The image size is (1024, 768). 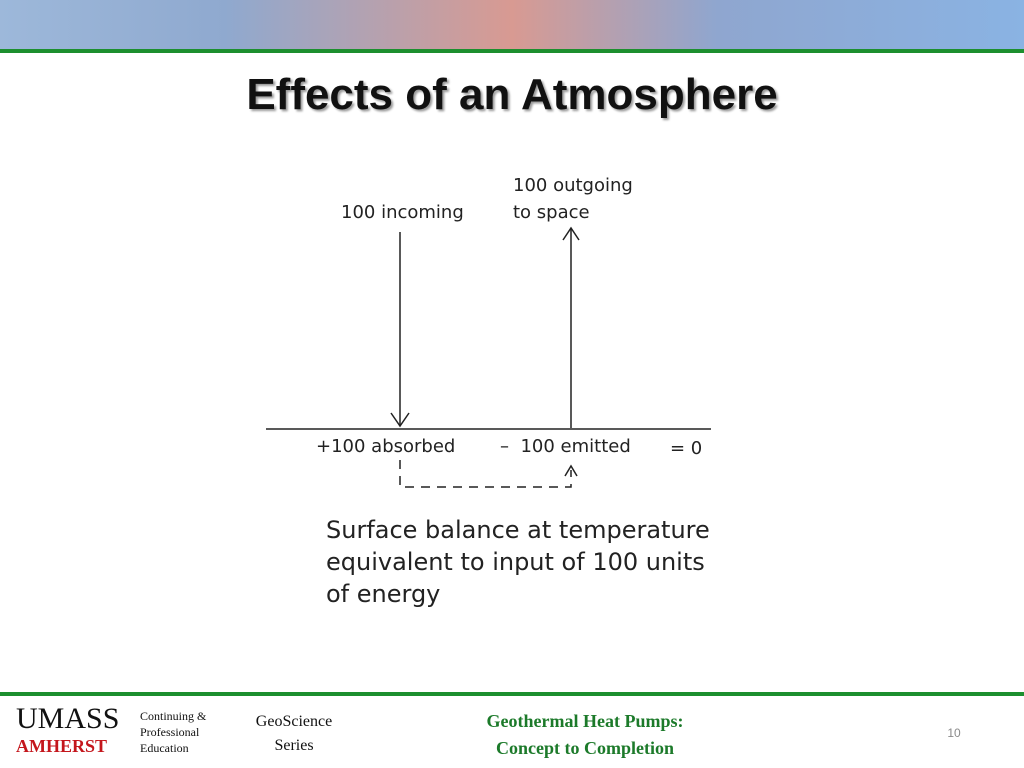 I want to click on caption-line2: equivalent to input of 100 units, so click(x=515, y=562).